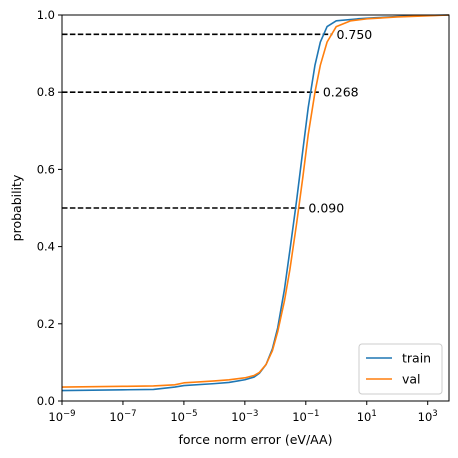 This screenshot has width=458, height=458. What do you see at coordinates (411, 379) in the screenshot?
I see `legend-label-val: val` at bounding box center [411, 379].